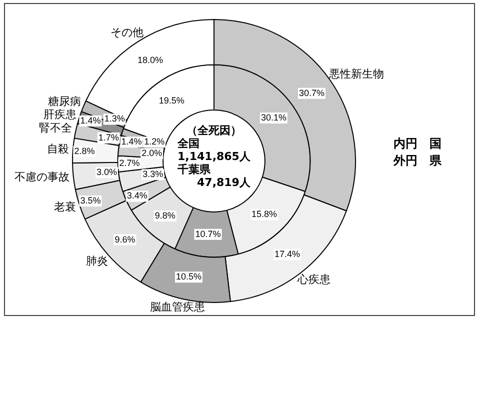  What do you see at coordinates (171, 100) in the screenshot?
I see `data-label: 19.5%` at bounding box center [171, 100].